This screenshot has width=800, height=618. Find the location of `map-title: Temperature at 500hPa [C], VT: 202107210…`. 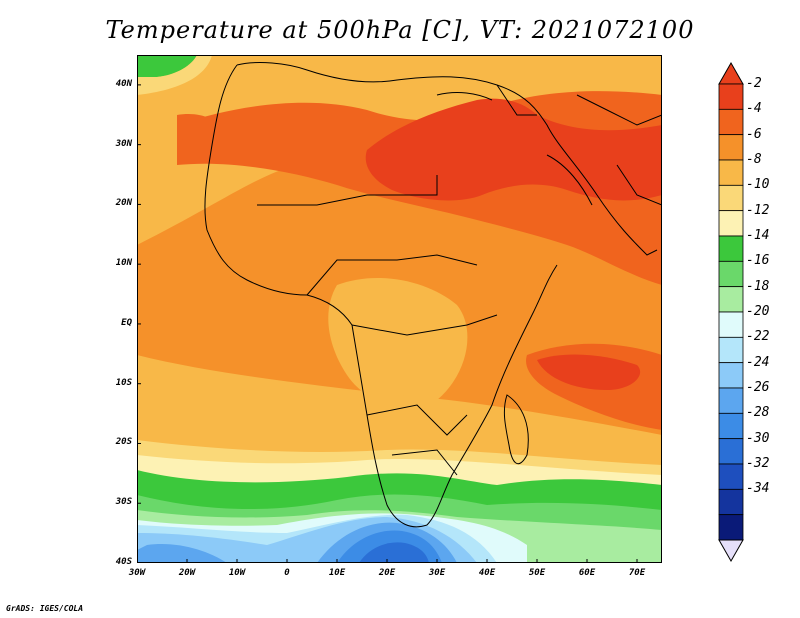

map-title: Temperature at 500hPa [C], VT: 202107210… is located at coordinates (400, 30).